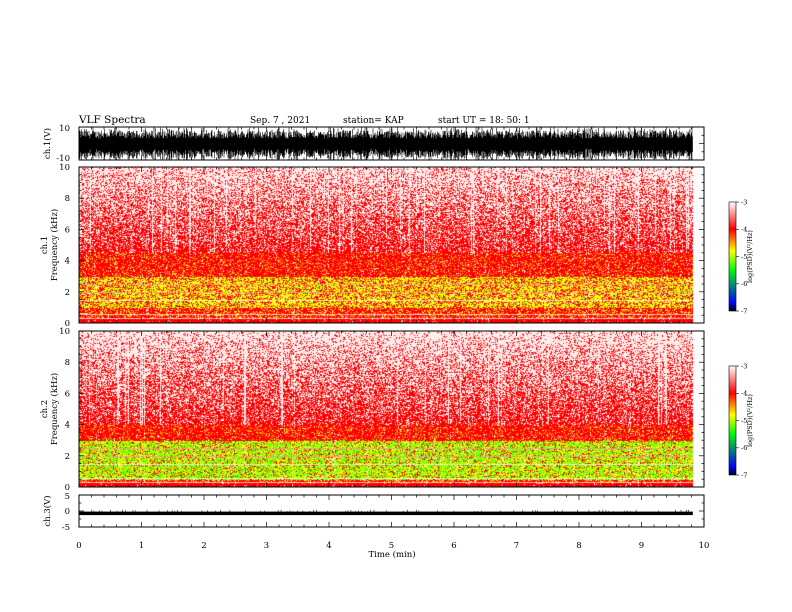  I want to click on time-tick-label: 0, so click(78, 546).